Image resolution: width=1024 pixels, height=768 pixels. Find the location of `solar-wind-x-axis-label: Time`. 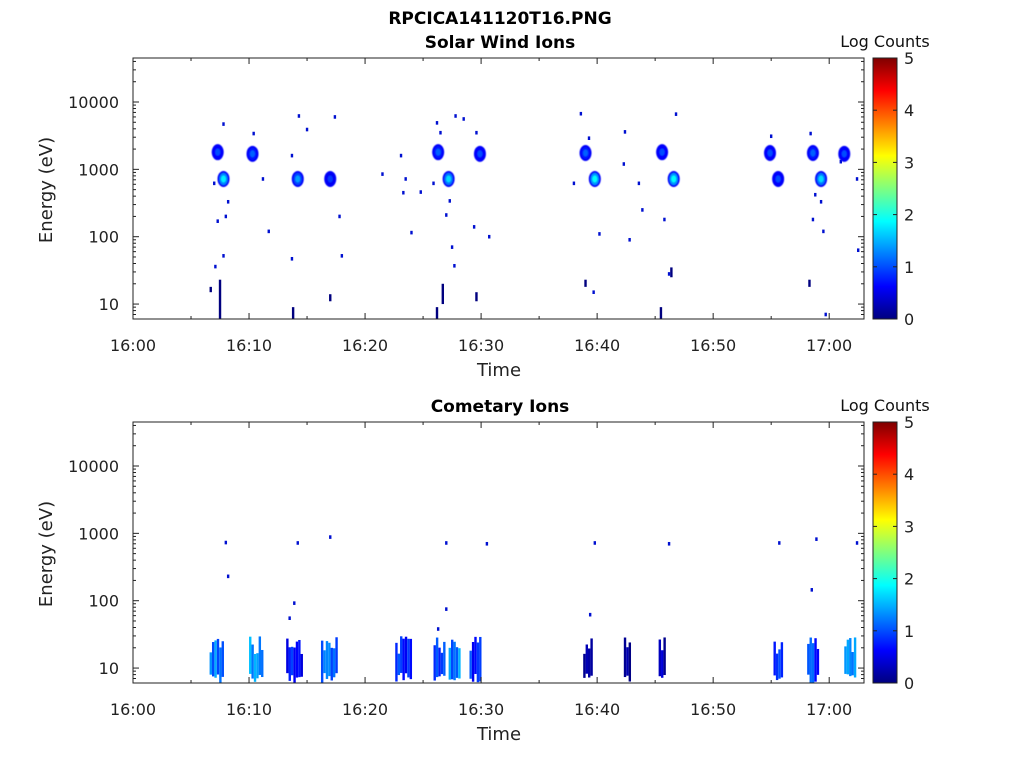

solar-wind-x-axis-label: Time is located at coordinates (498, 370).